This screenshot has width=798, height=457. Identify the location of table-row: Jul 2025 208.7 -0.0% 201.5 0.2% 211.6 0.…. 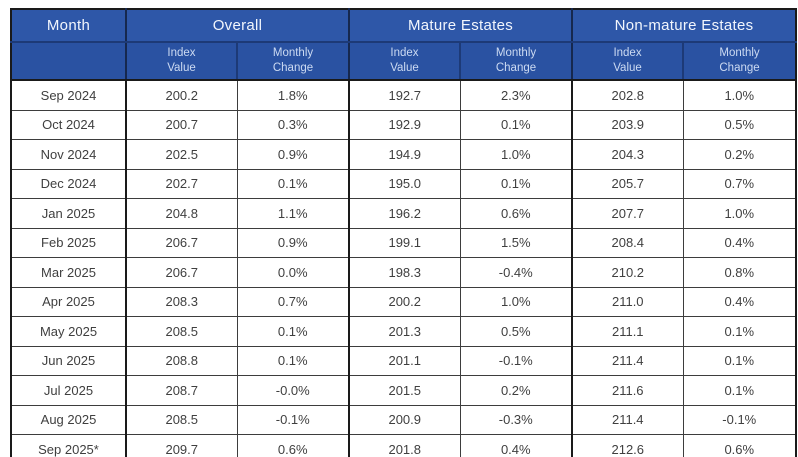
(404, 390).